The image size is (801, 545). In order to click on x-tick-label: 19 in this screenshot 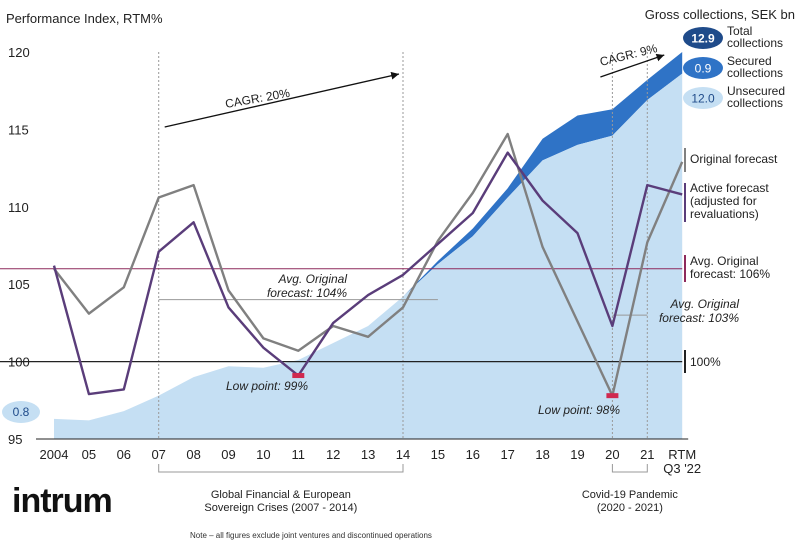, I will do `click(577, 454)`.